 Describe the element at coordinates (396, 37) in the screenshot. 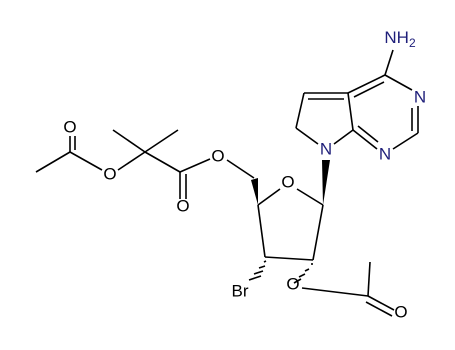

I see `amine-text: NH` at that location.